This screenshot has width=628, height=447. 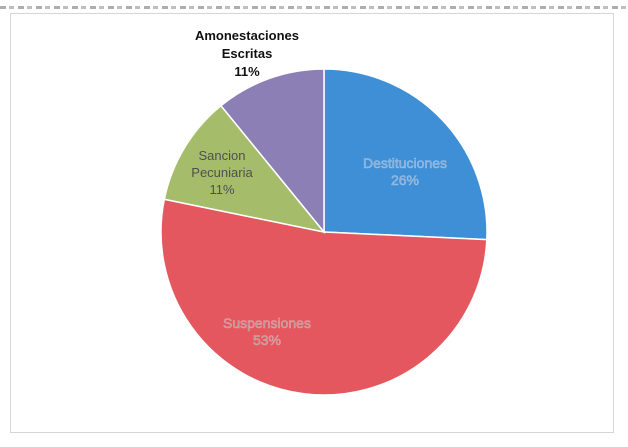 I want to click on scan-artifact-top, so click(x=314, y=7).